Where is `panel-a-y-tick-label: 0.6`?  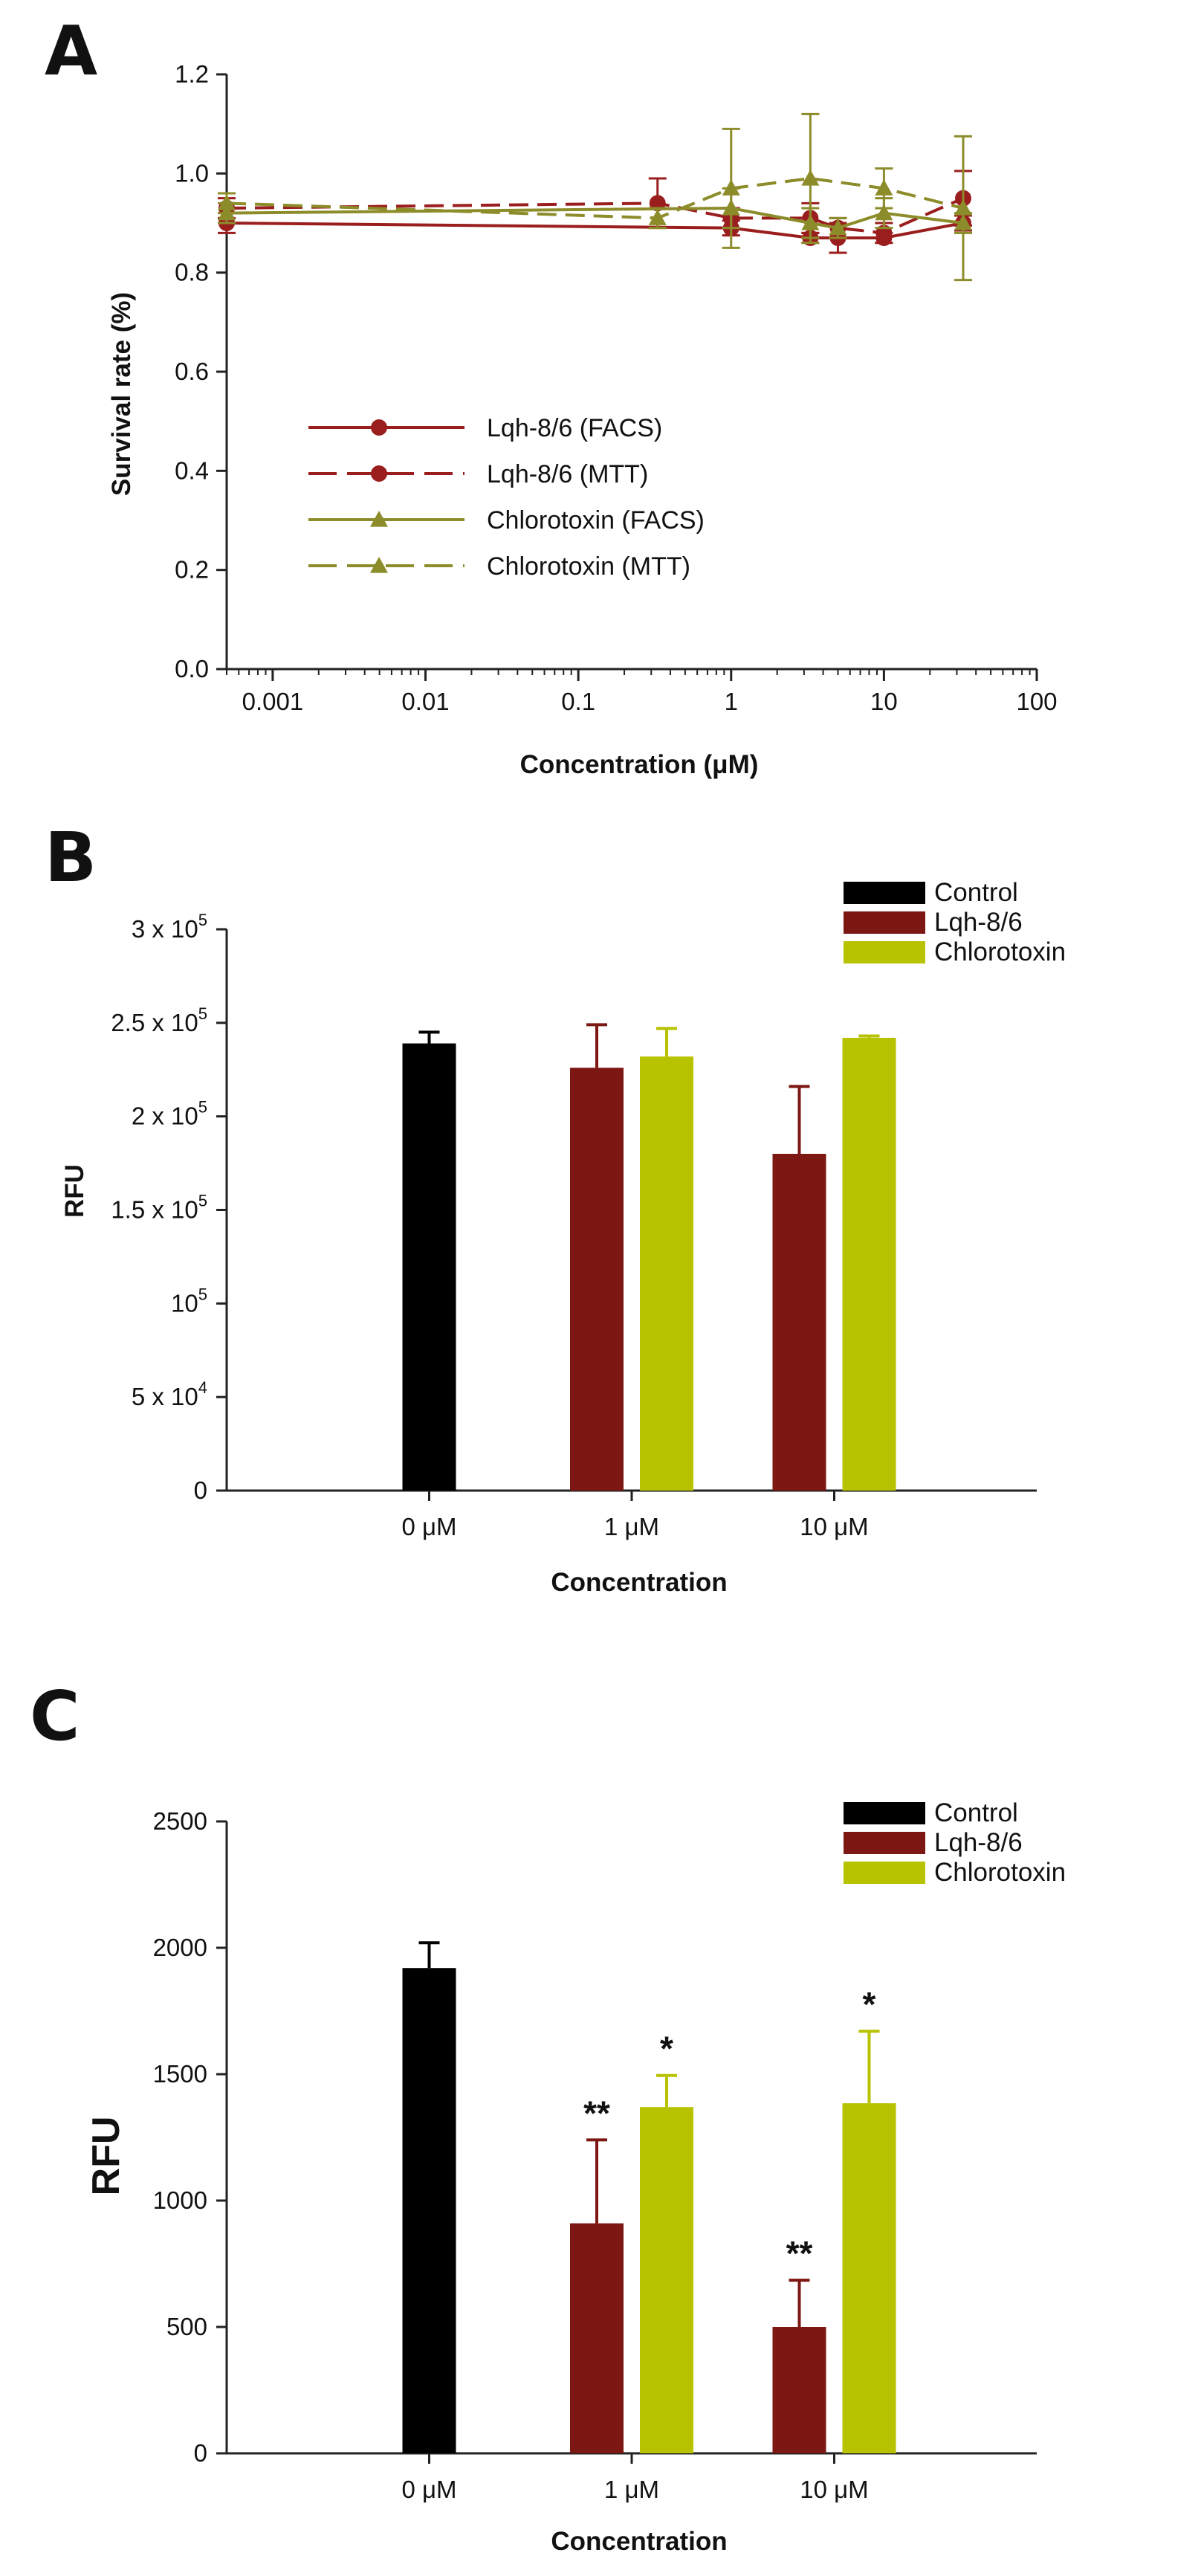
panel-a-y-tick-label: 0.6 is located at coordinates (192, 371).